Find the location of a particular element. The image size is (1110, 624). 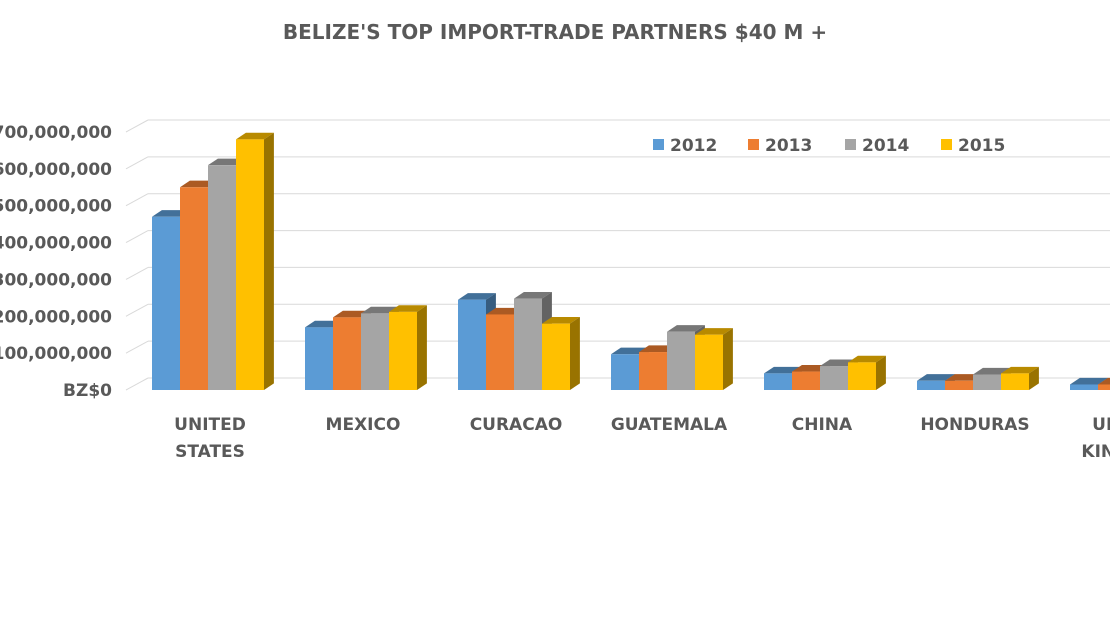

y-tick-label: BZ$600,000,000 is located at coordinates (56, 170).